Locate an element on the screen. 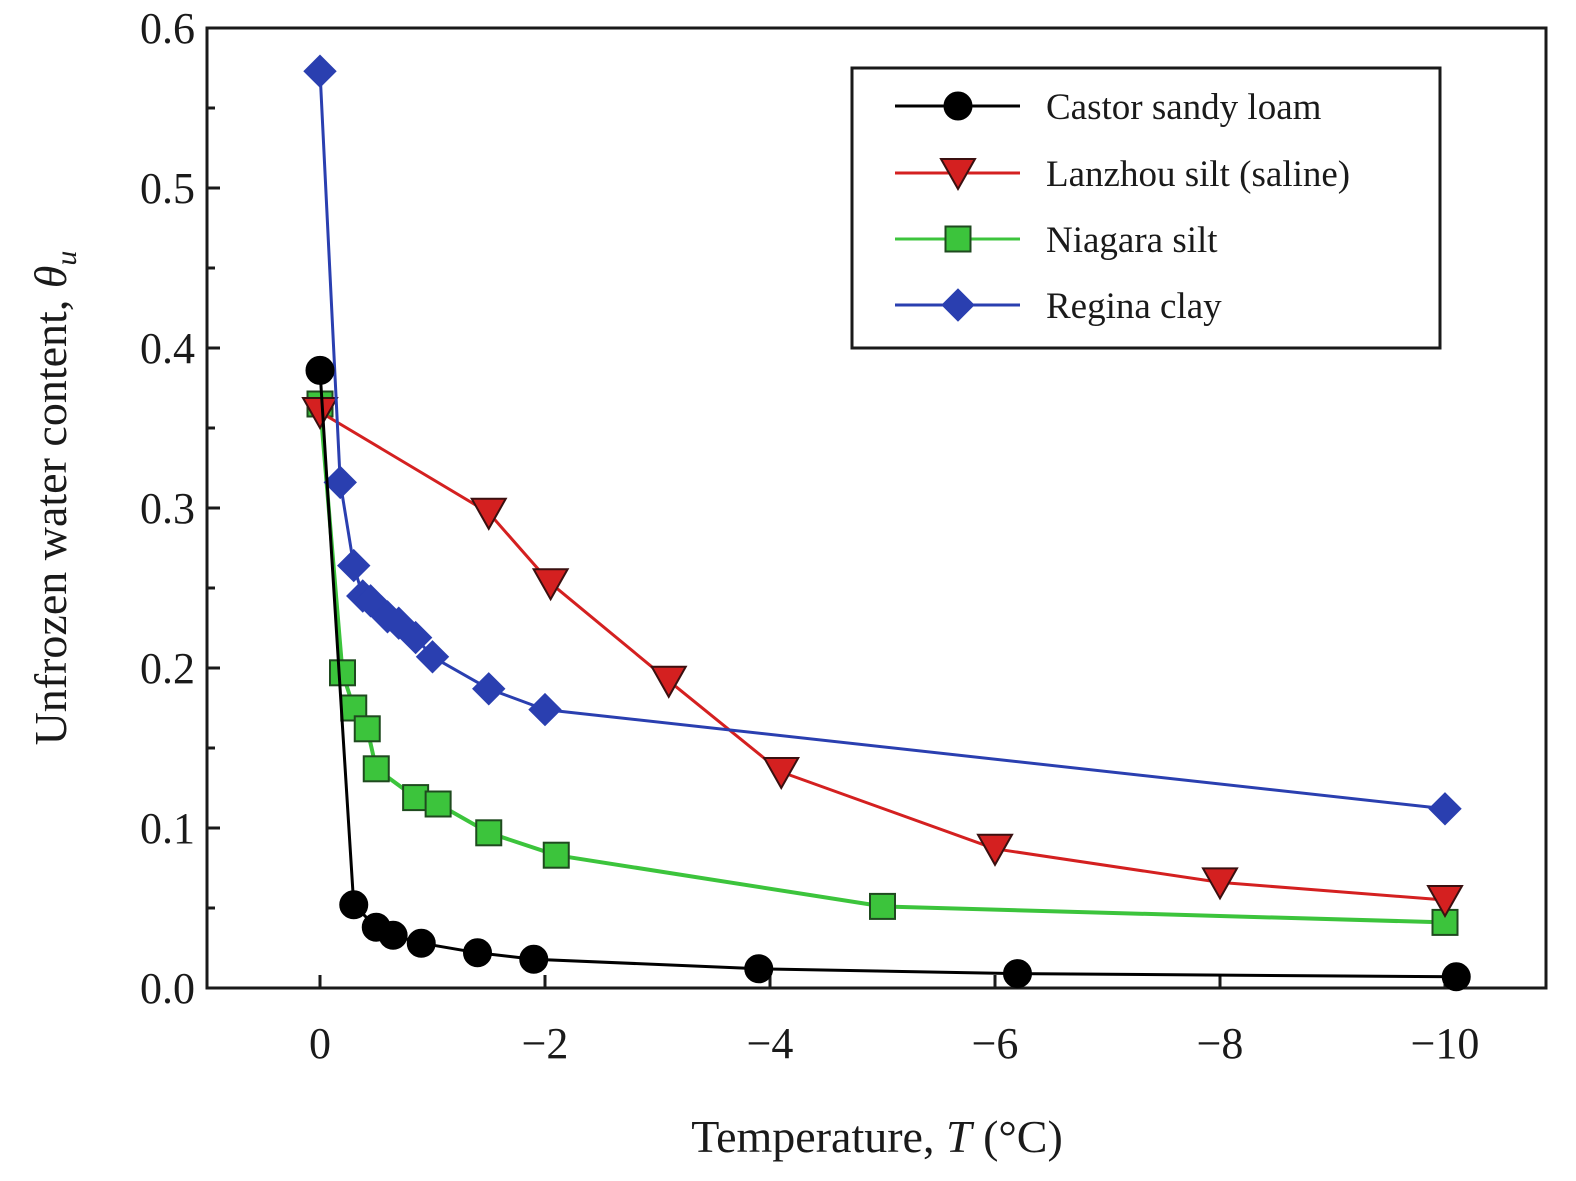 This screenshot has height=1181, width=1576. legend-entry: Niagara silt is located at coordinates (1056, 240).